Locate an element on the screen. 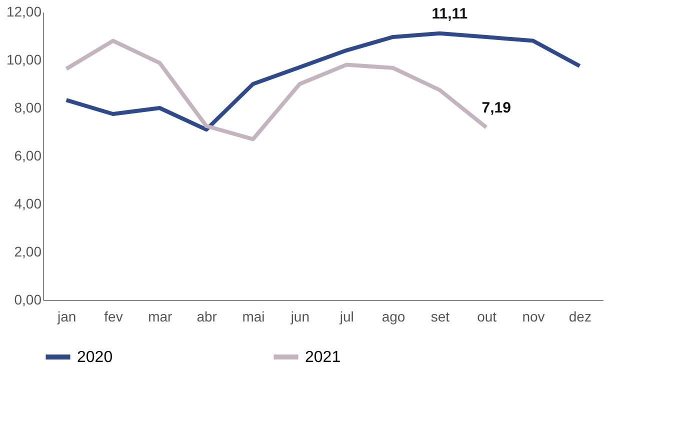 This screenshot has width=679, height=424. y-tick-label: 10,00 is located at coordinates (24, 60).